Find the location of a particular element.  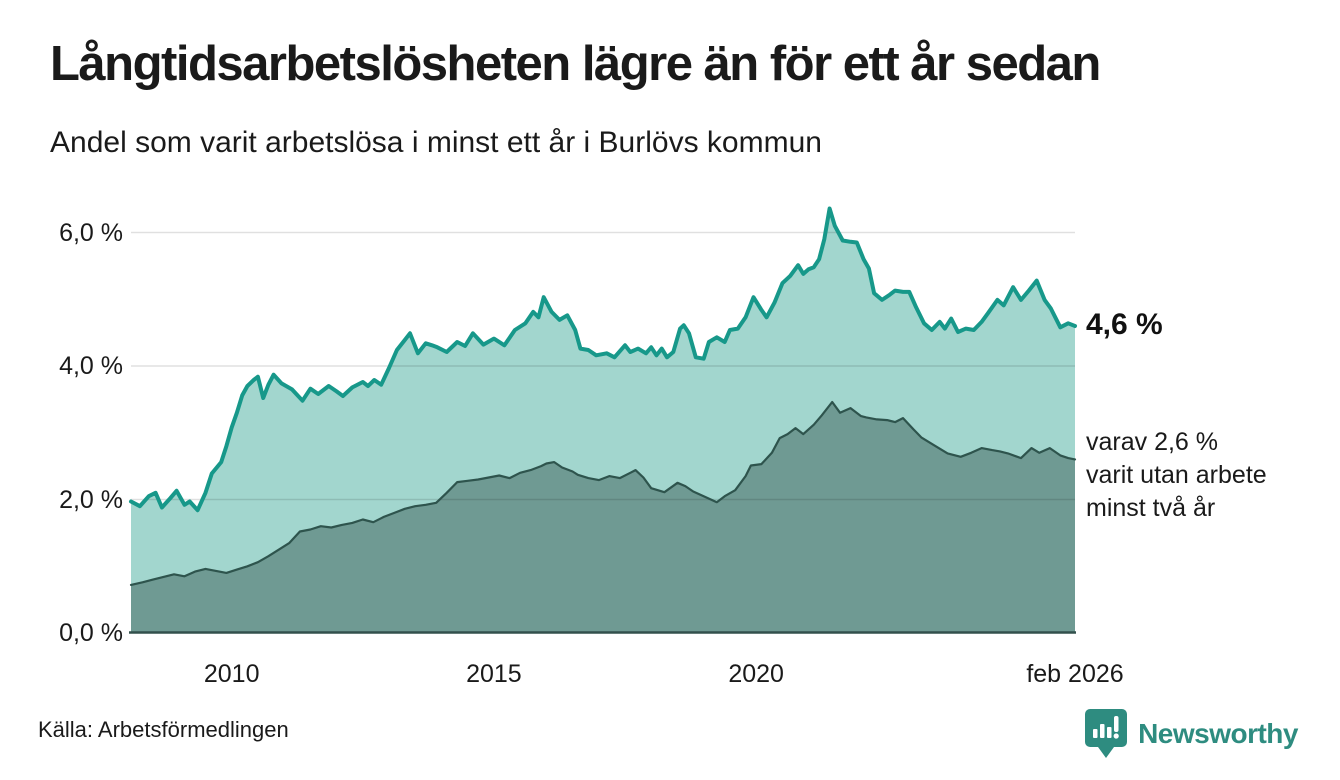

two-year-annotation-line3: minst två år is located at coordinates (1151, 508).